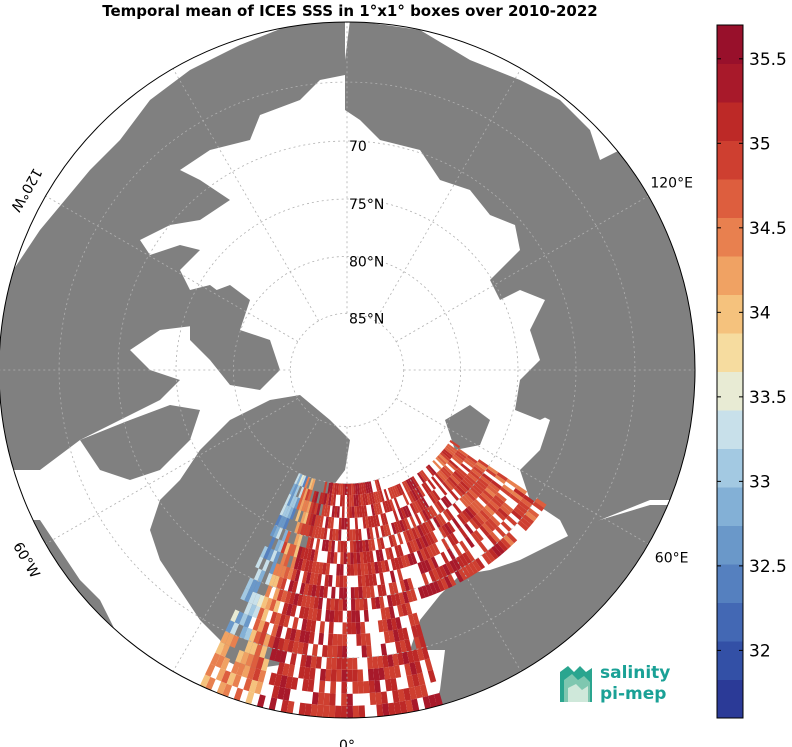 The height and width of the screenshot is (747, 792). What do you see at coordinates (347, 2) in the screenshot?
I see `lon-label-180: 180°` at bounding box center [347, 2].